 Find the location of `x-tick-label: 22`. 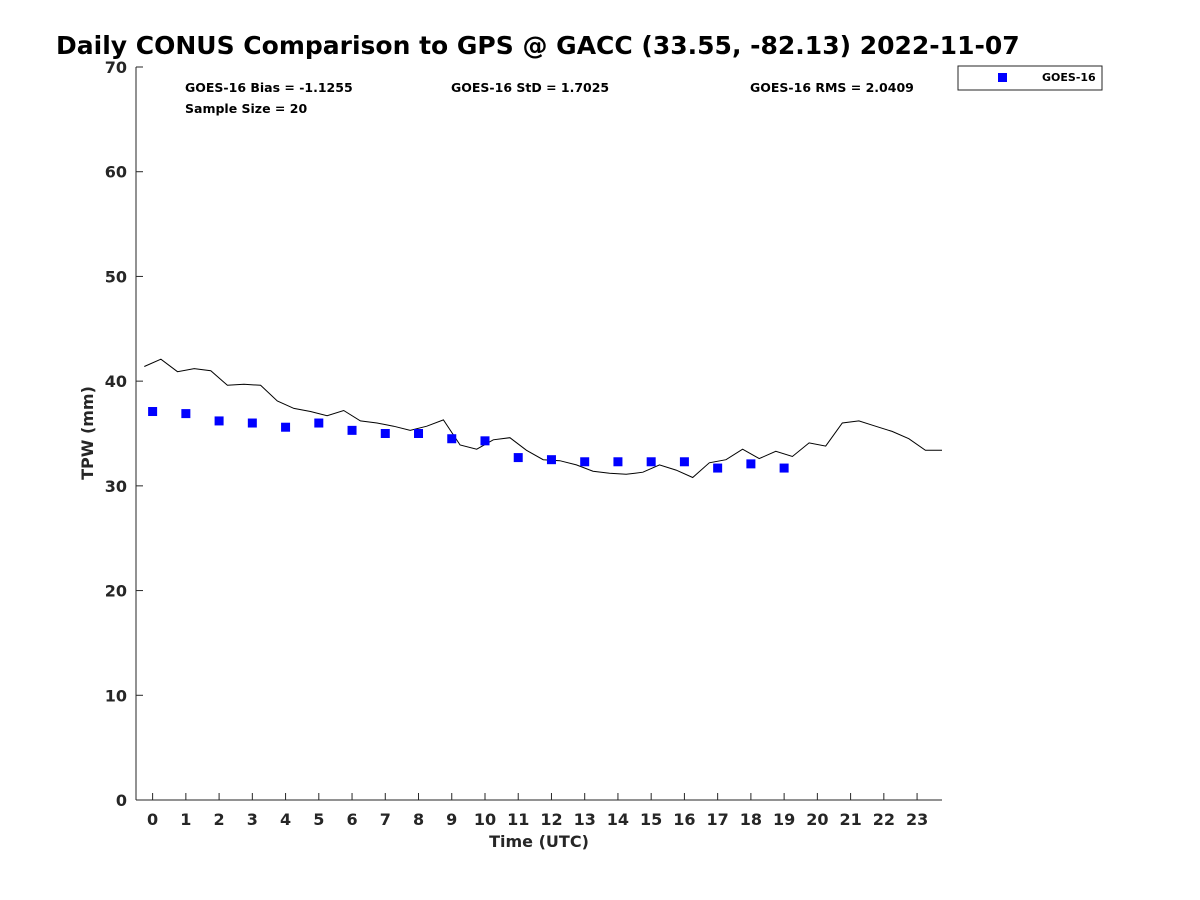

x-tick-label: 22 is located at coordinates (884, 819).